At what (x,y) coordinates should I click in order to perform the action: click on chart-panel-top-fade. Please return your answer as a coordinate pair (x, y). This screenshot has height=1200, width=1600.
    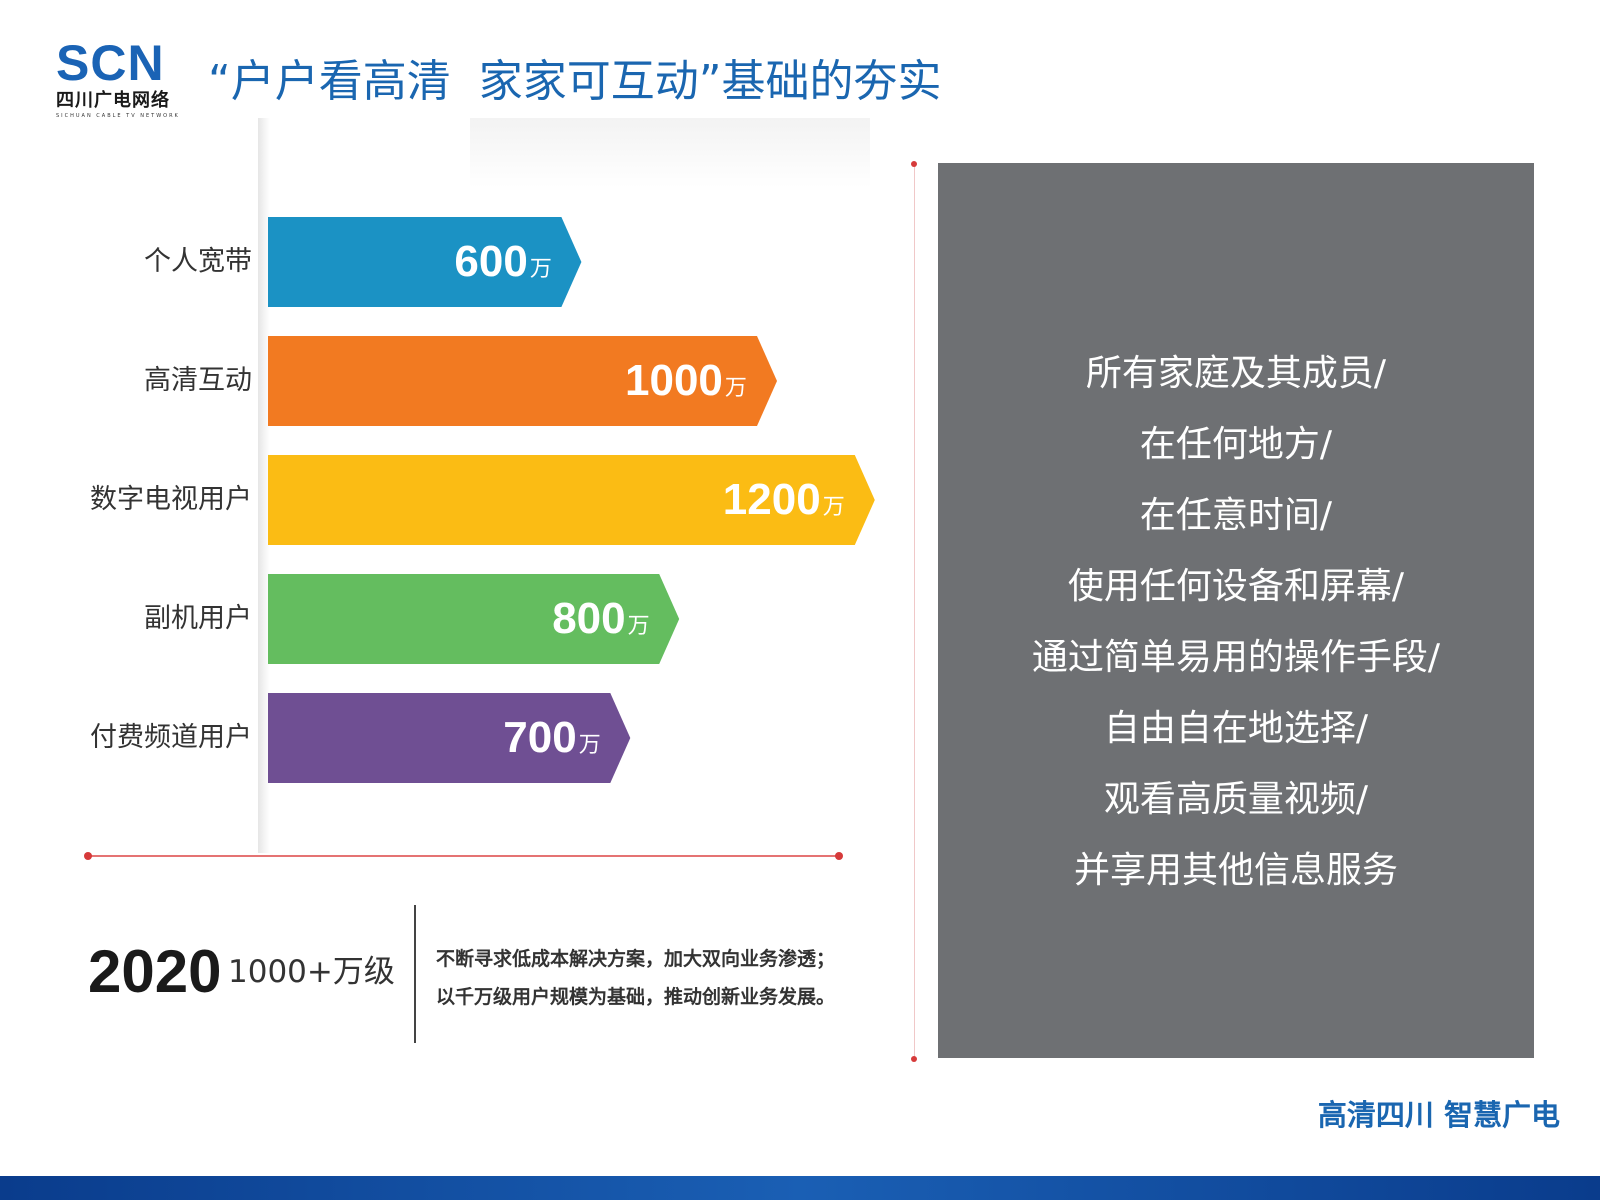
    Looking at the image, I should click on (670, 153).